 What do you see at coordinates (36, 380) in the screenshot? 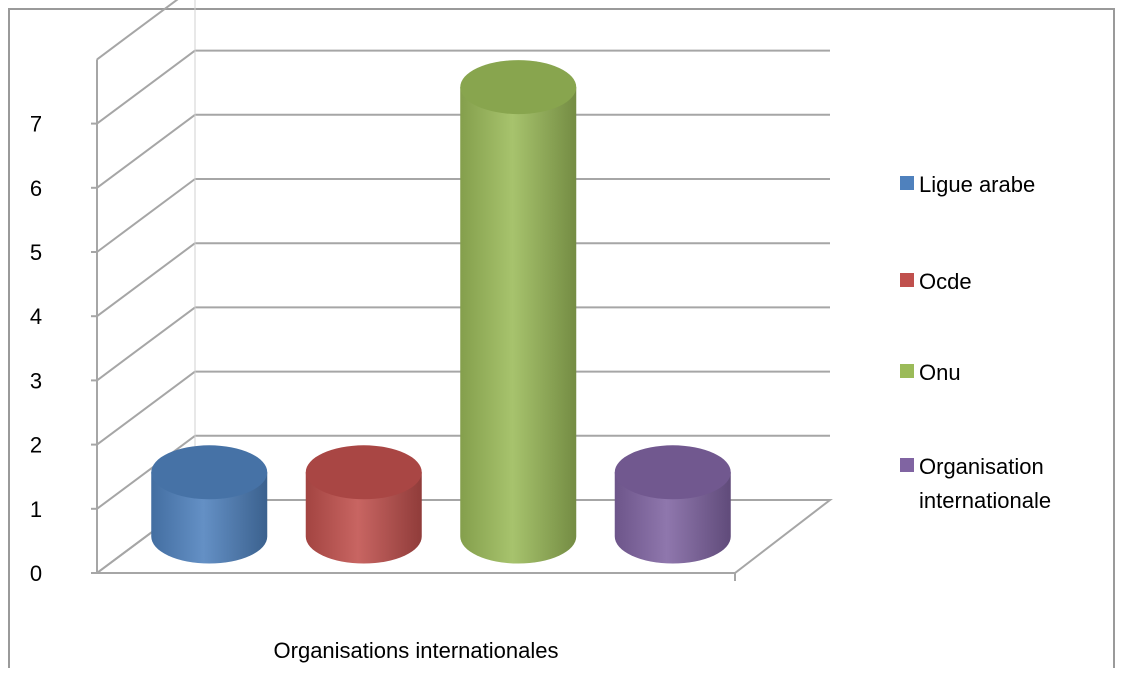
I see `y-tick-label: 3` at bounding box center [36, 380].